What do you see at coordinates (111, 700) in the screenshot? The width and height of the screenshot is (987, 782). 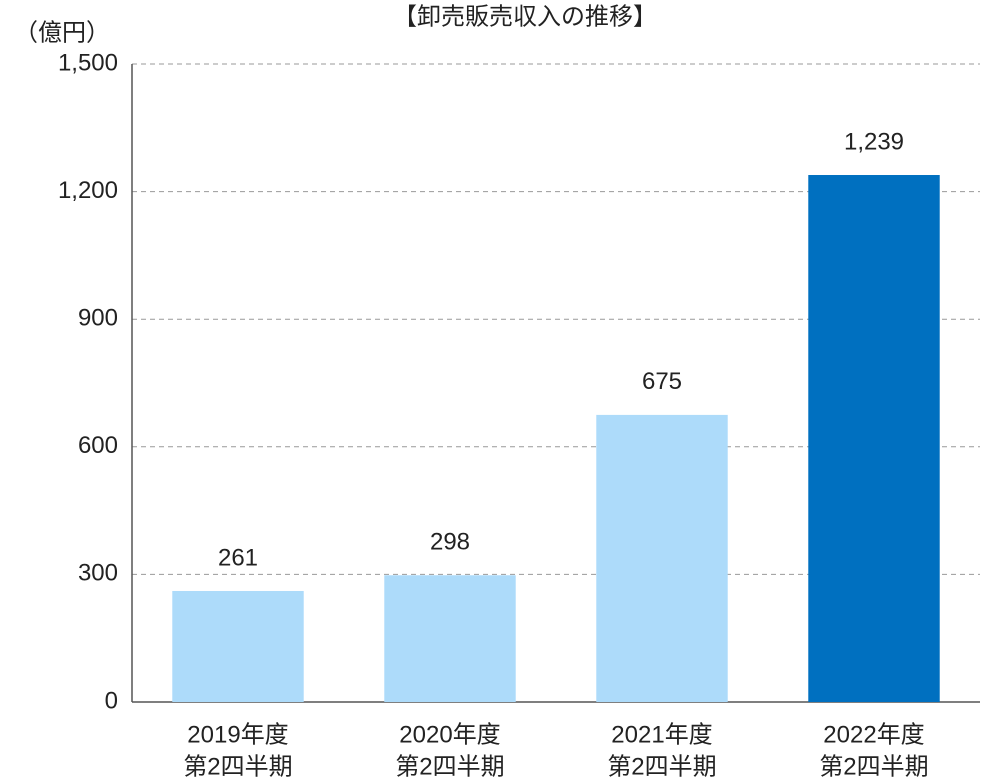 I see `y-tick-label: 0` at bounding box center [111, 700].